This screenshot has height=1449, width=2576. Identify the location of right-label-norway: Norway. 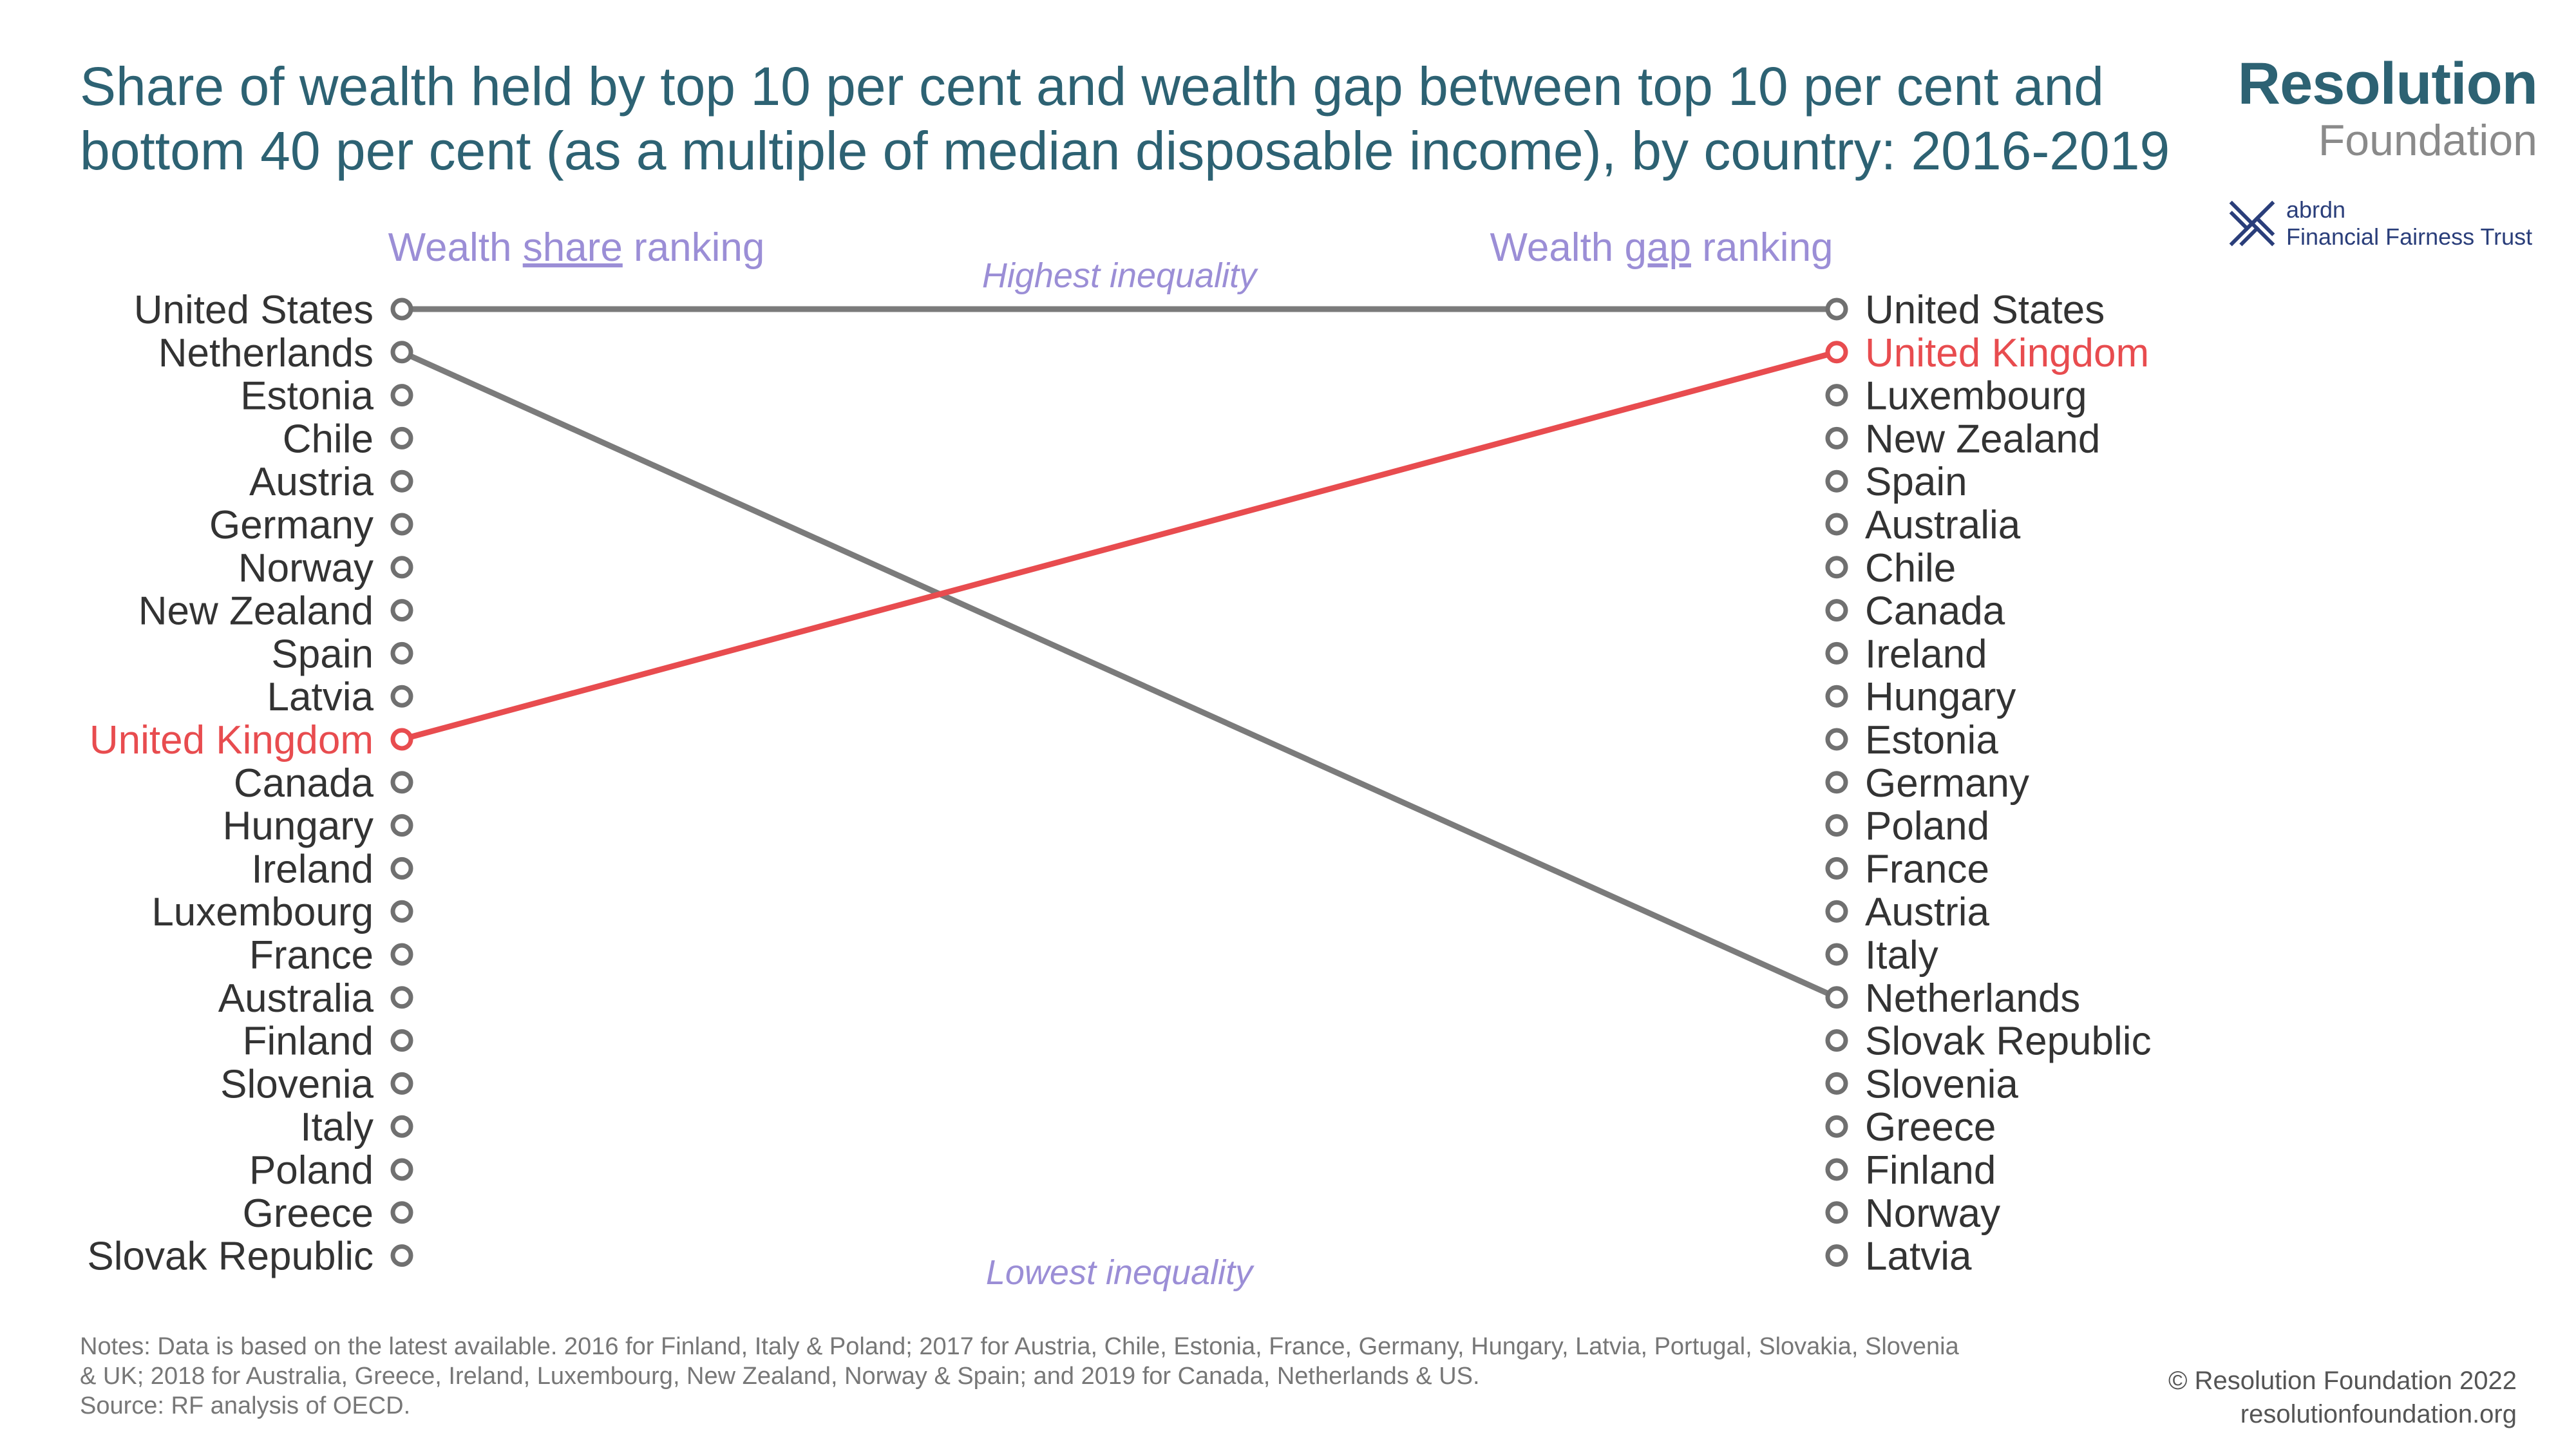
(1933, 1213).